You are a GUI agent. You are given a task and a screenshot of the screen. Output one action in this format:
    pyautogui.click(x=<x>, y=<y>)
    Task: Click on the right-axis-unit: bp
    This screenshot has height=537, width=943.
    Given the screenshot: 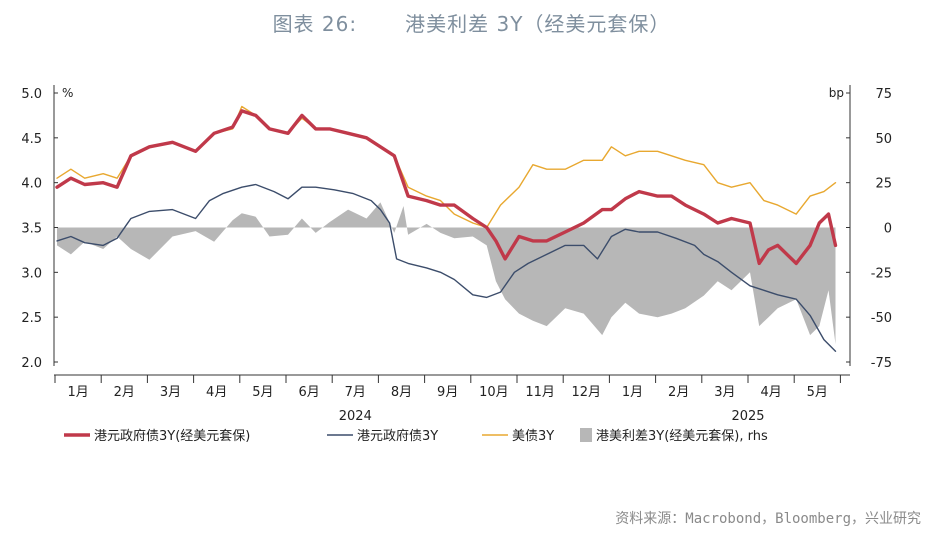 What is the action you would take?
    pyautogui.click(x=836, y=93)
    